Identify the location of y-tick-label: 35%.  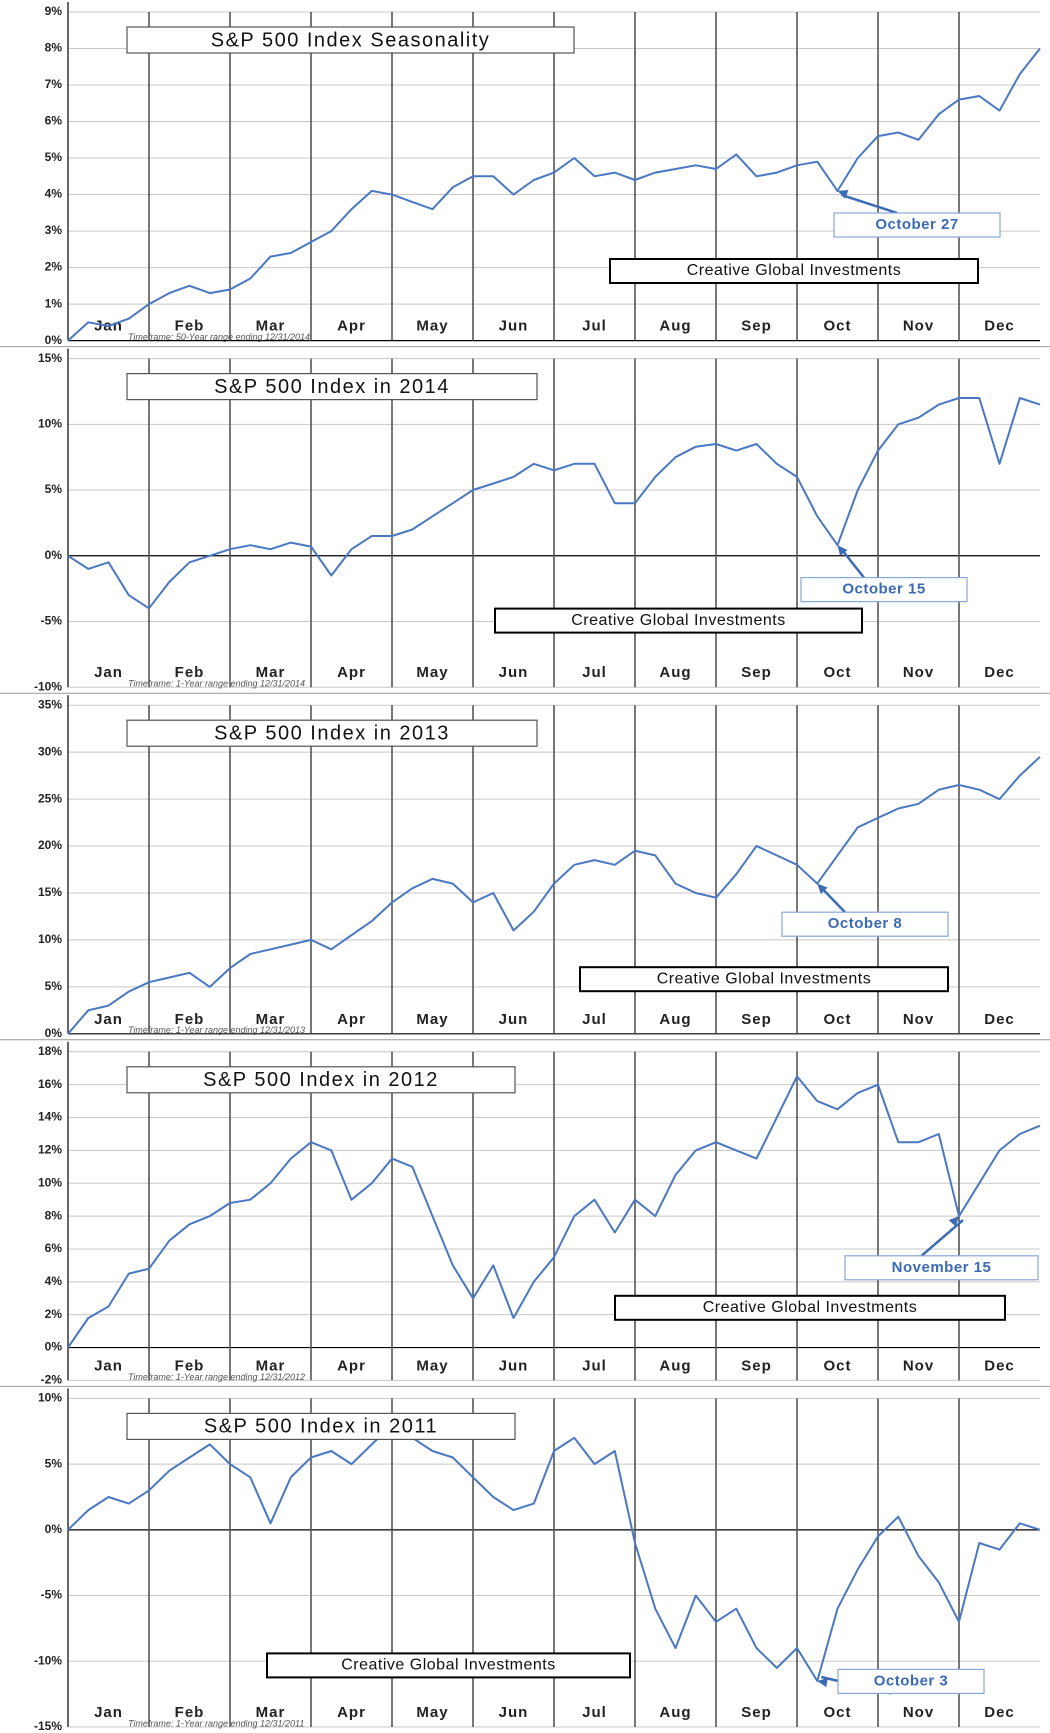
(50, 704).